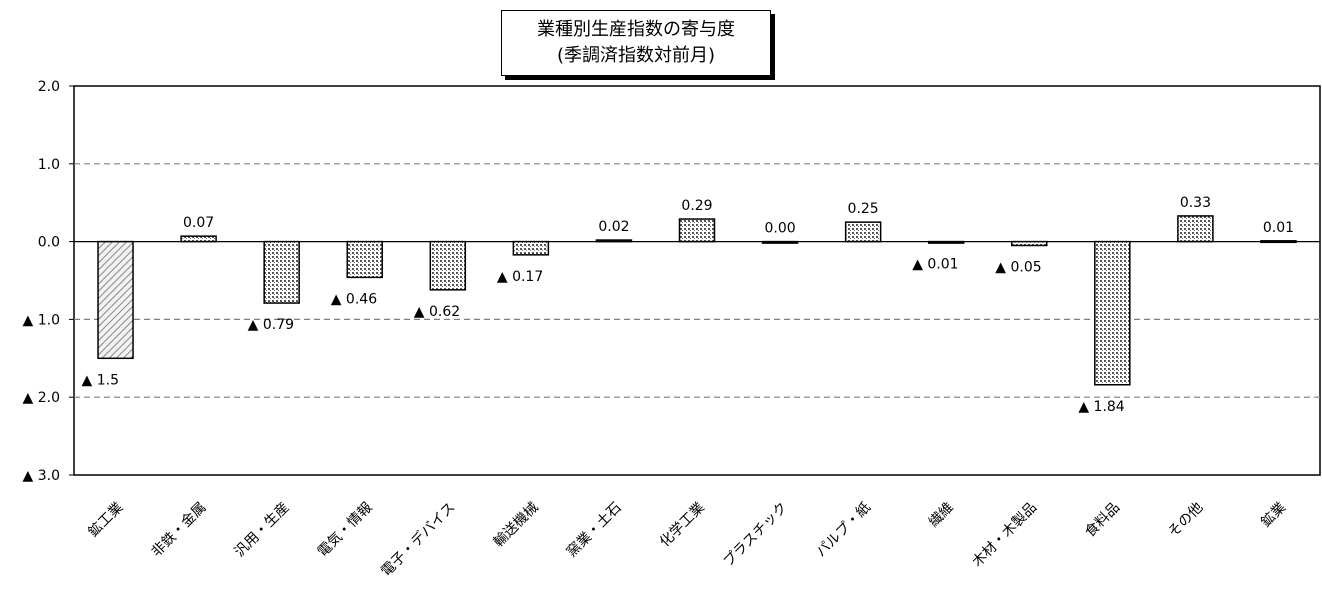  I want to click on data-label: 0.02, so click(613, 227).